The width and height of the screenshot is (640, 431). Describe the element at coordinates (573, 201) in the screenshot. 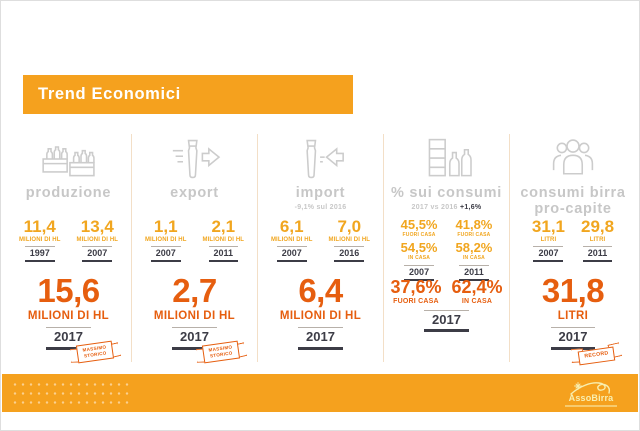

I see `column-title: consumi birra pro-capite` at that location.